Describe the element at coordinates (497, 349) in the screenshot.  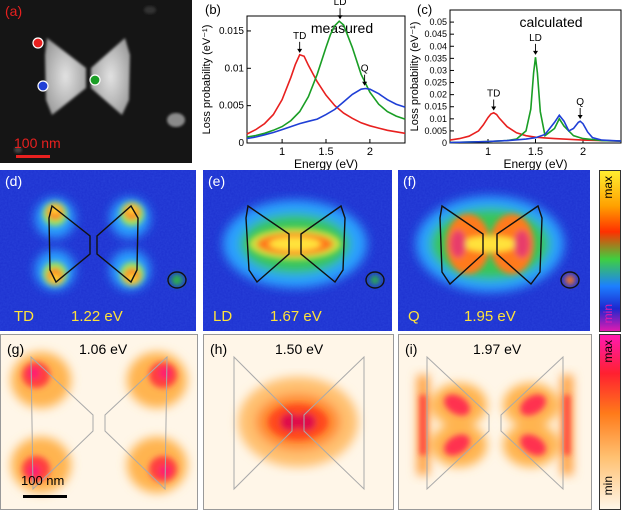
I see `energy-label-i: 1.97 eV` at that location.